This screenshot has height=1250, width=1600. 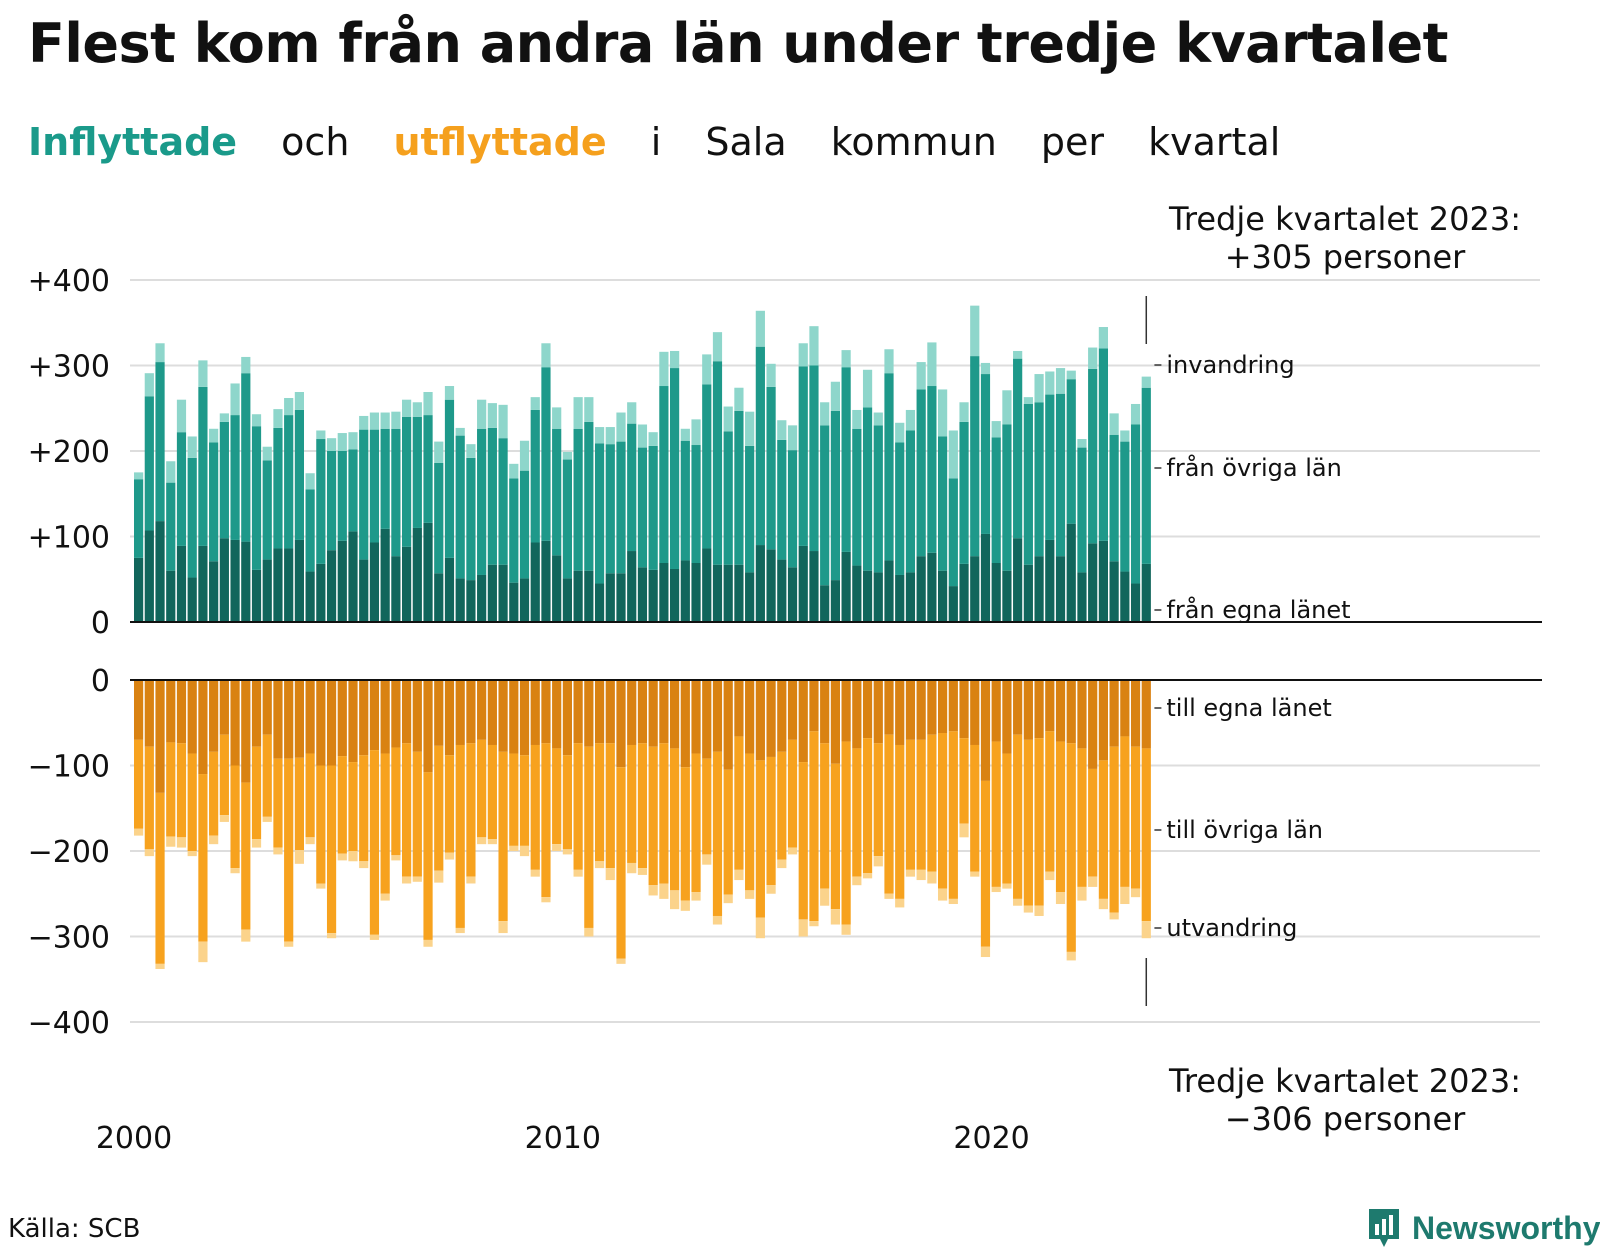 I want to click on newsworthy-logo: Newsworthy, so click(x=1483, y=1228).